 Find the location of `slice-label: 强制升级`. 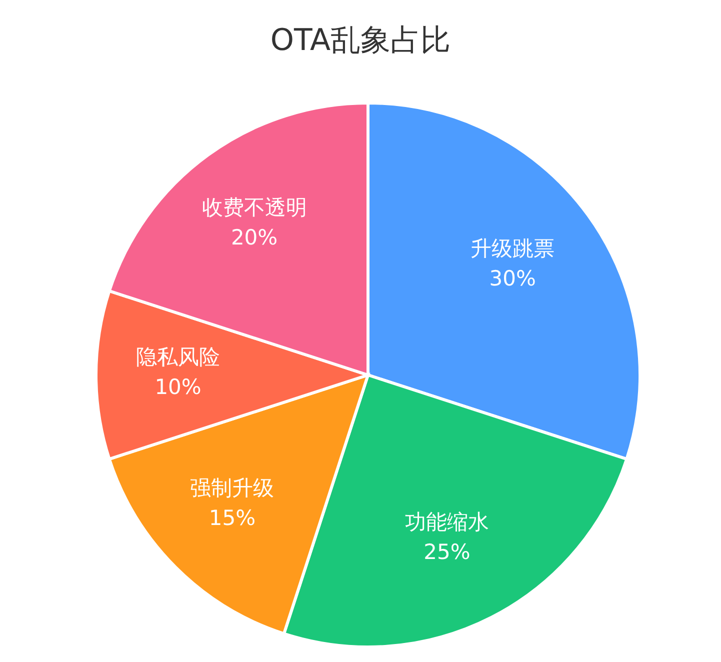

slice-label: 强制升级 is located at coordinates (232, 488).